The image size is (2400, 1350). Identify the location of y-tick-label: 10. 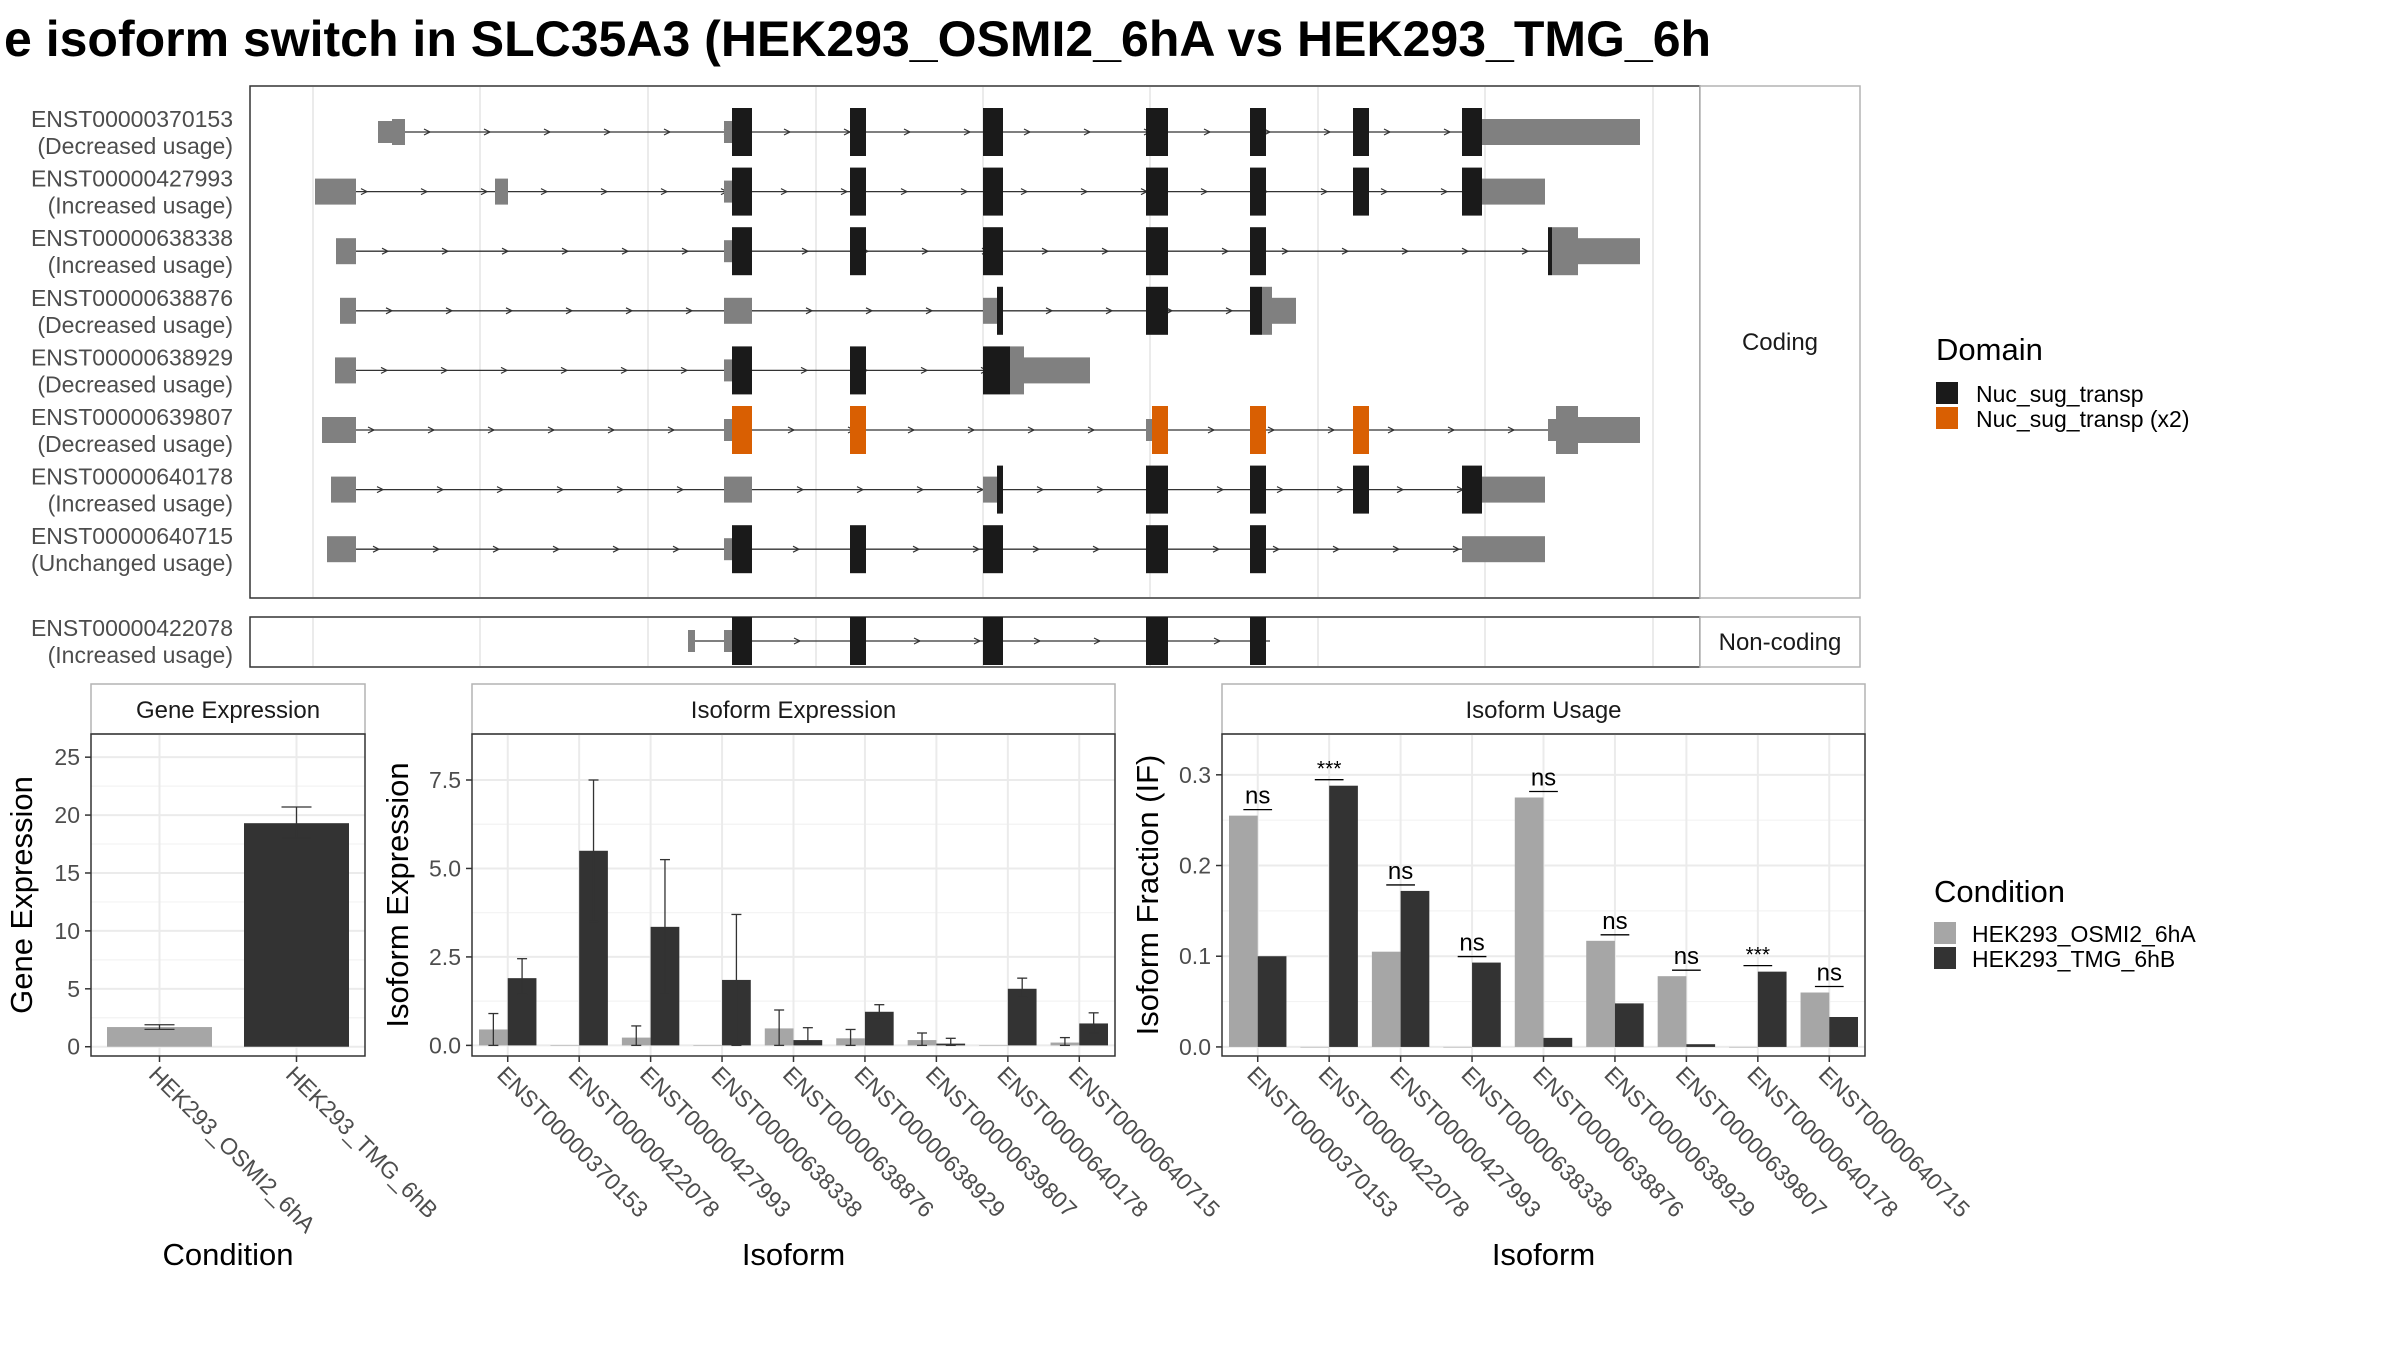
(67, 931).